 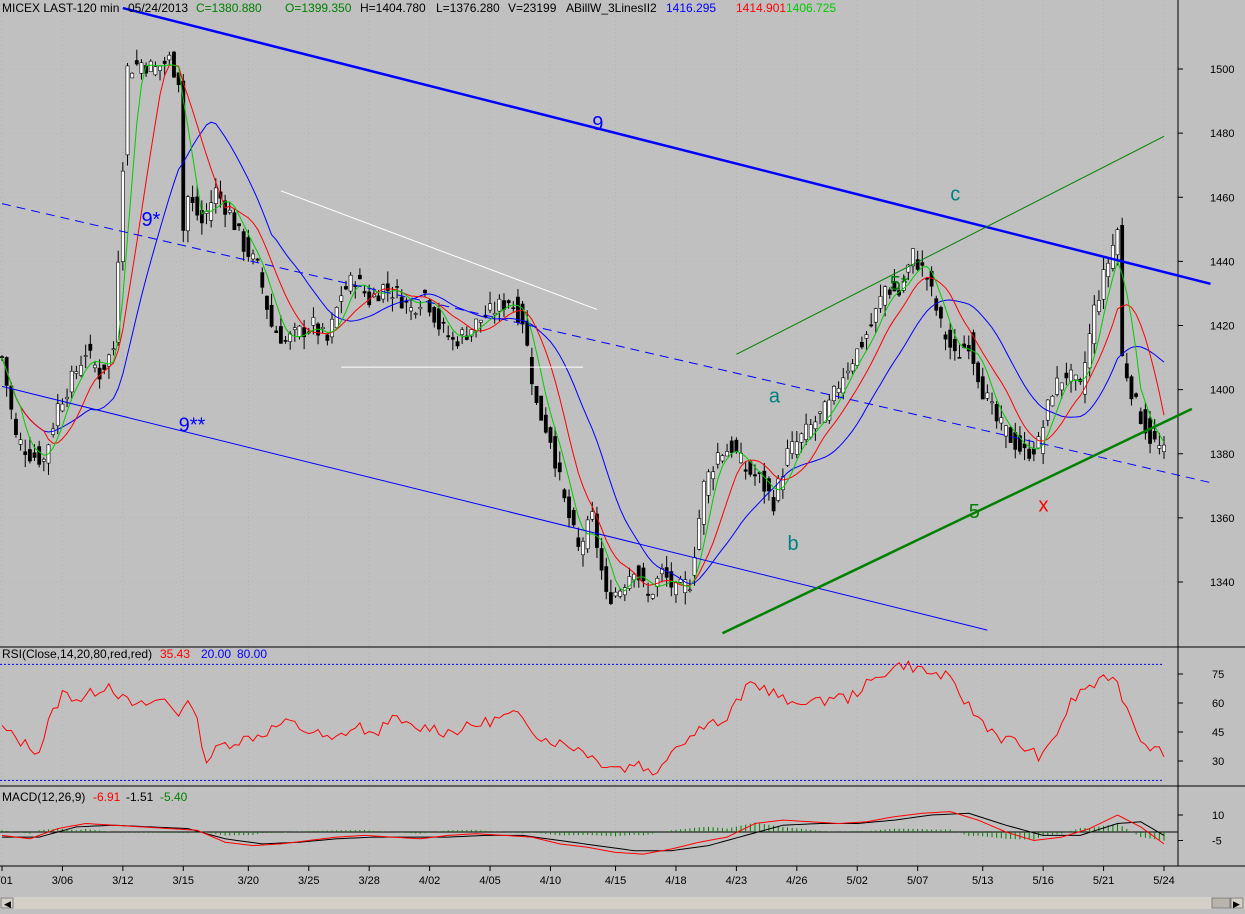 I want to click on annotation-label: b, so click(x=793, y=544).